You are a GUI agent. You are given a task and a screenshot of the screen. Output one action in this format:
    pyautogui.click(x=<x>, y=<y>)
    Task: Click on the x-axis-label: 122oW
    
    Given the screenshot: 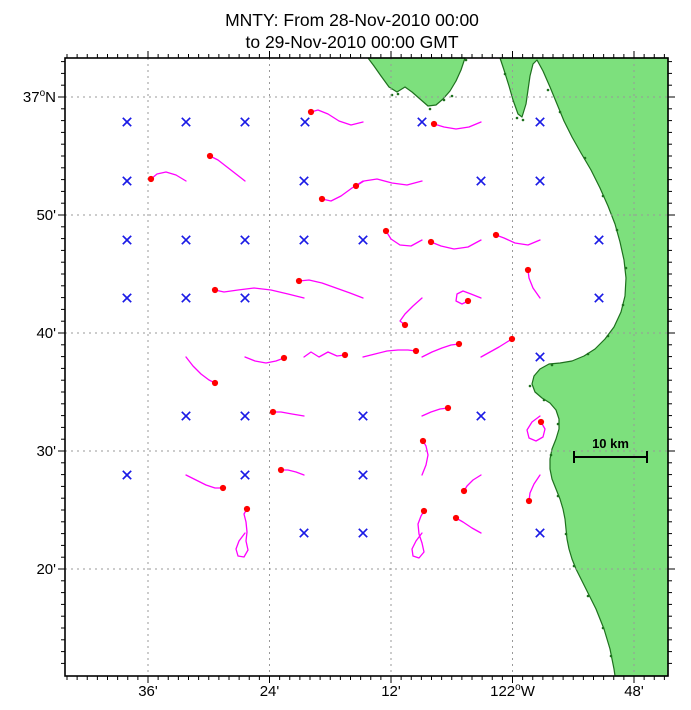 What is the action you would take?
    pyautogui.click(x=513, y=691)
    